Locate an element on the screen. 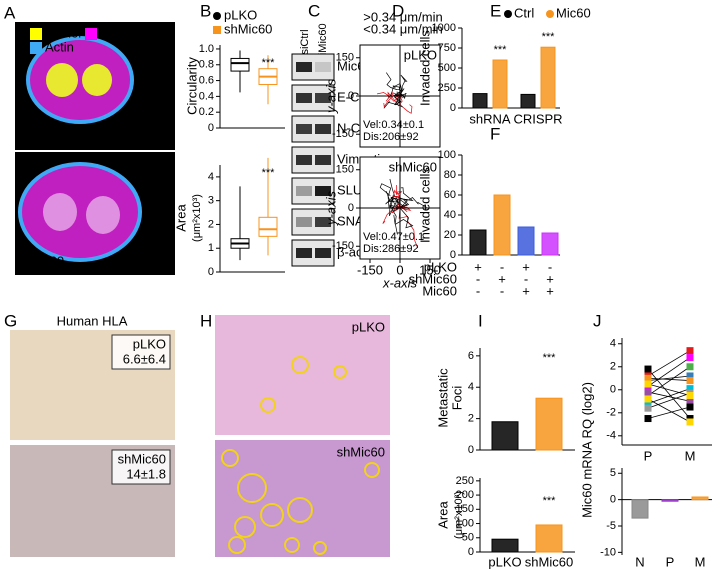 This screenshot has width=722, height=570. x-tick-label: -150 is located at coordinates (370, 269).